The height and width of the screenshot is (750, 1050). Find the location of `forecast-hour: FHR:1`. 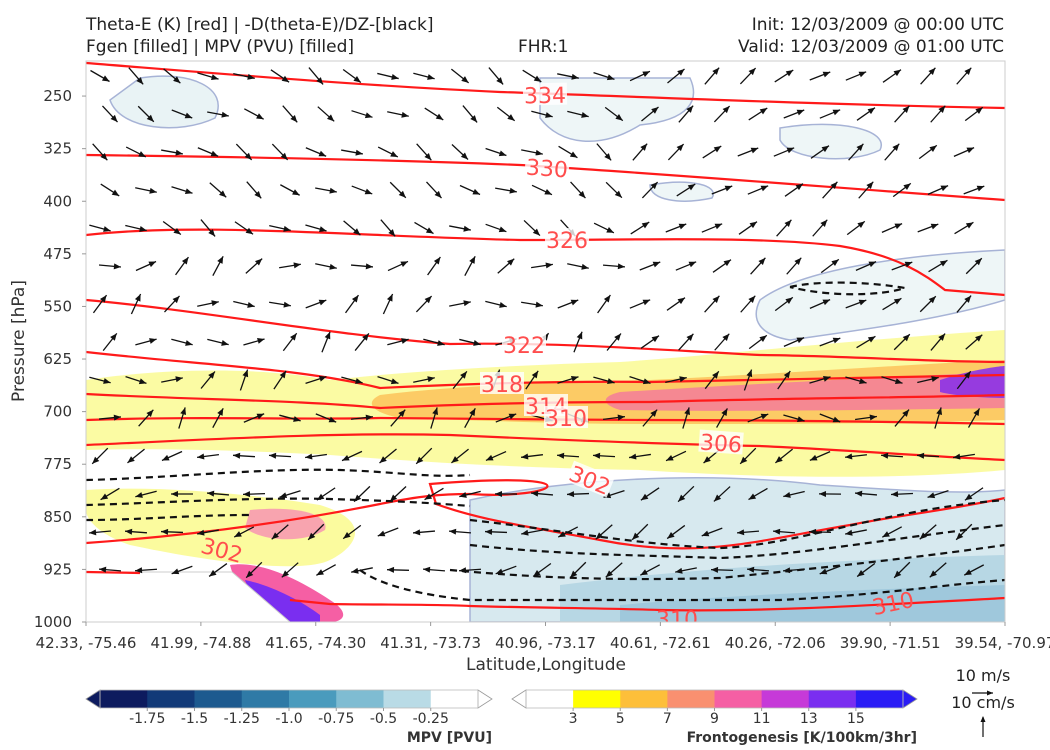

forecast-hour: FHR:1 is located at coordinates (543, 47).